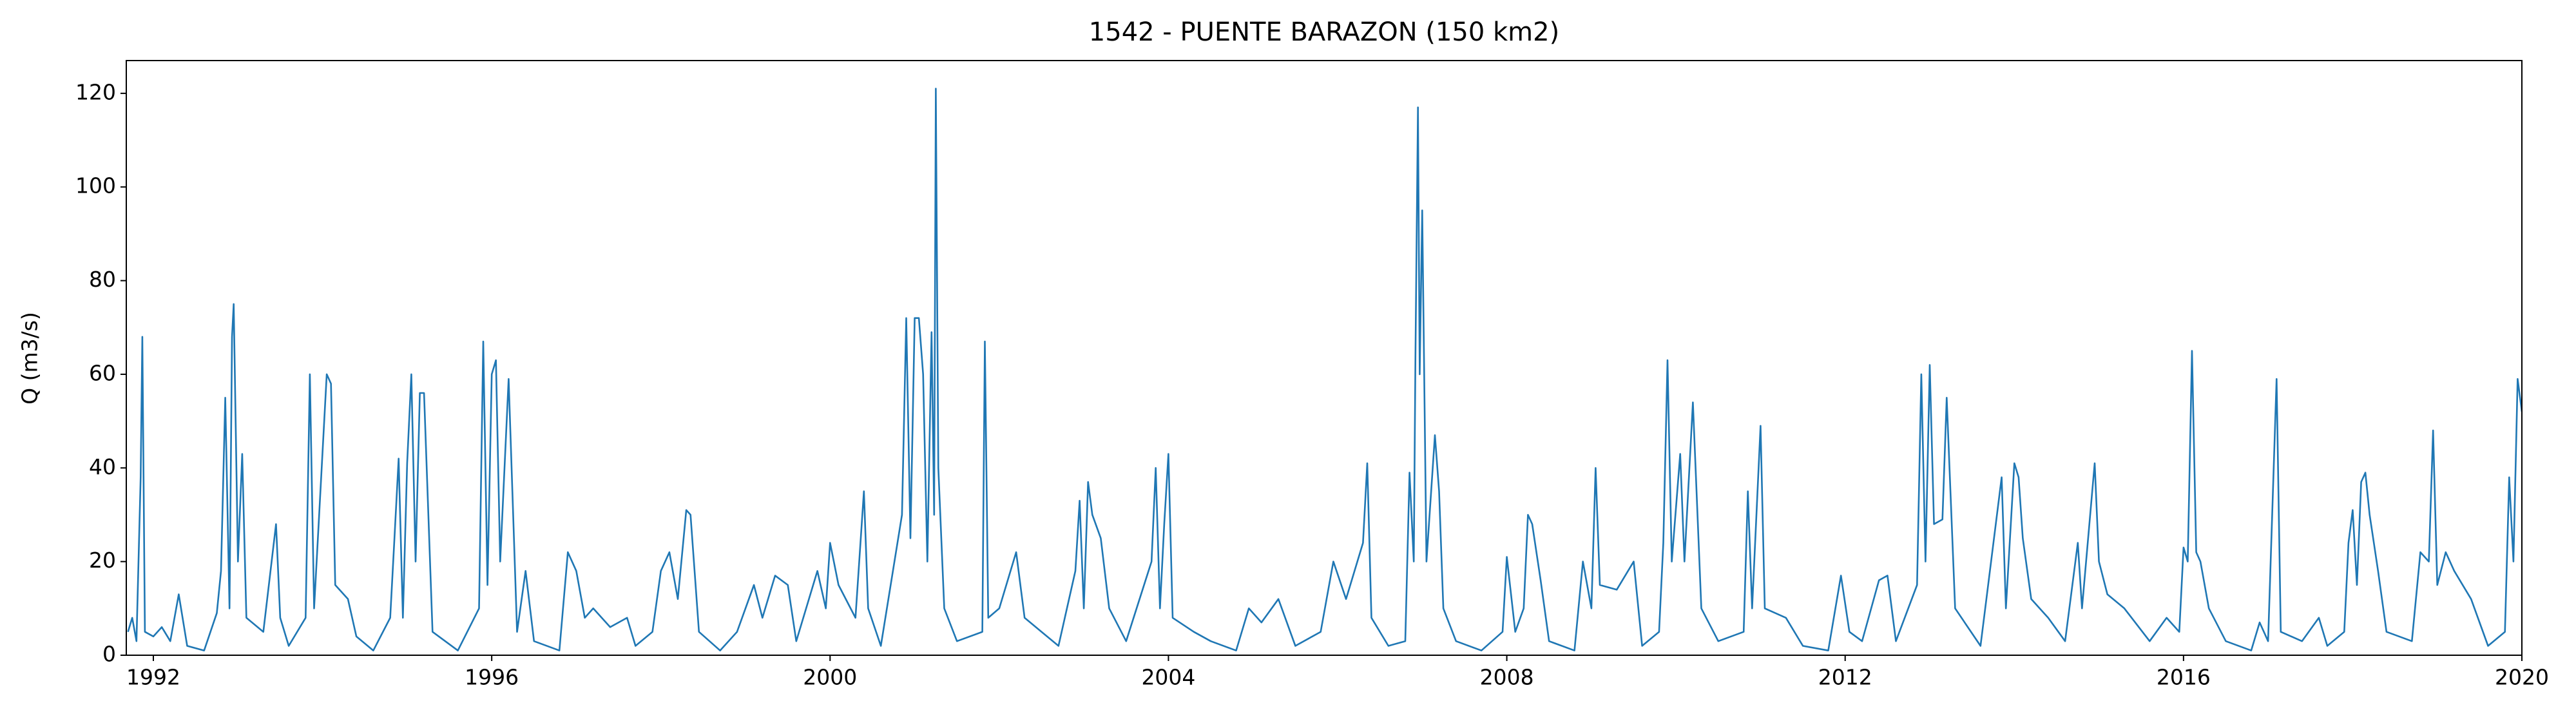 This screenshot has height=719, width=2576. What do you see at coordinates (103, 372) in the screenshot?
I see `y-tick-label: 60` at bounding box center [103, 372].